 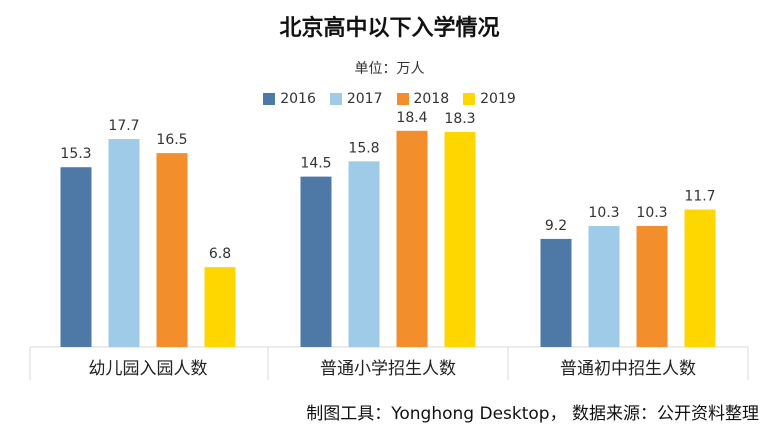 I want to click on data-label-2017-3: 10.3, so click(x=603, y=213).